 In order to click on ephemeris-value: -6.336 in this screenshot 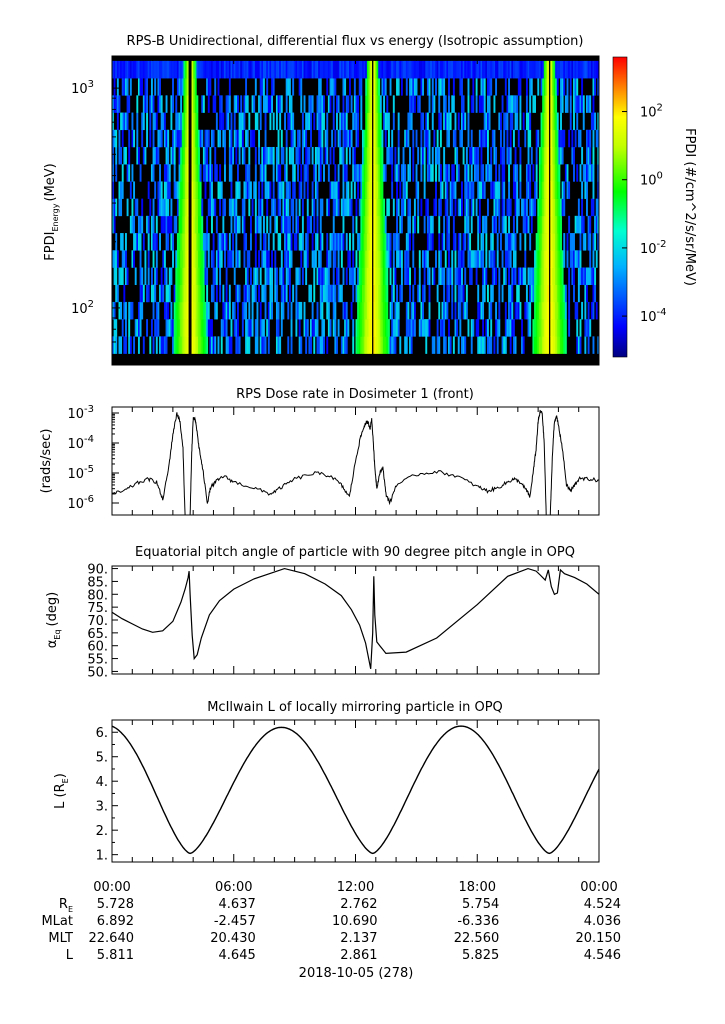, I will do `click(478, 921)`.